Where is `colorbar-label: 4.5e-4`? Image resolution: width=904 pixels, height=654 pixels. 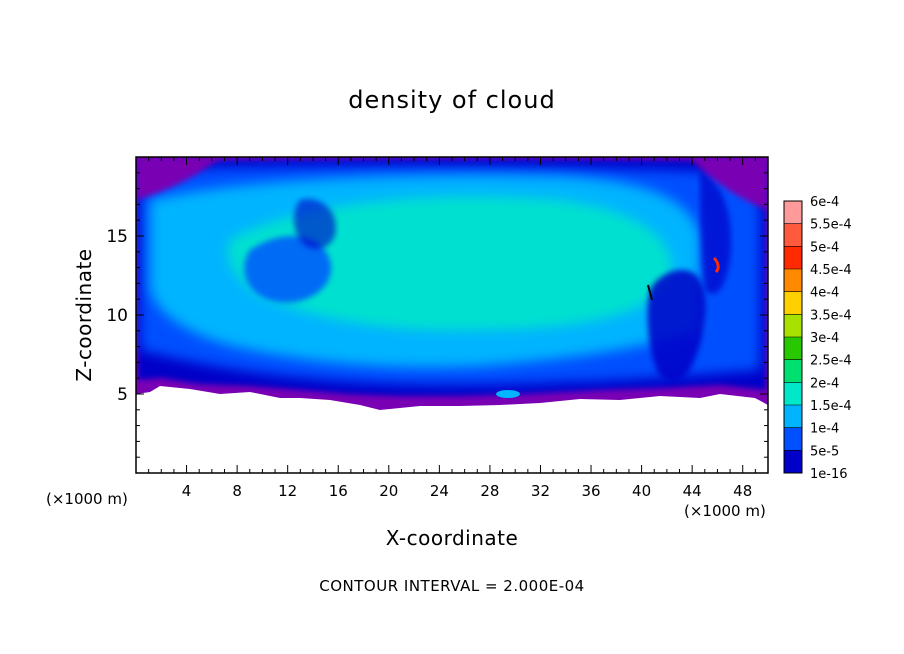
colorbar-label: 4.5e-4 is located at coordinates (831, 270).